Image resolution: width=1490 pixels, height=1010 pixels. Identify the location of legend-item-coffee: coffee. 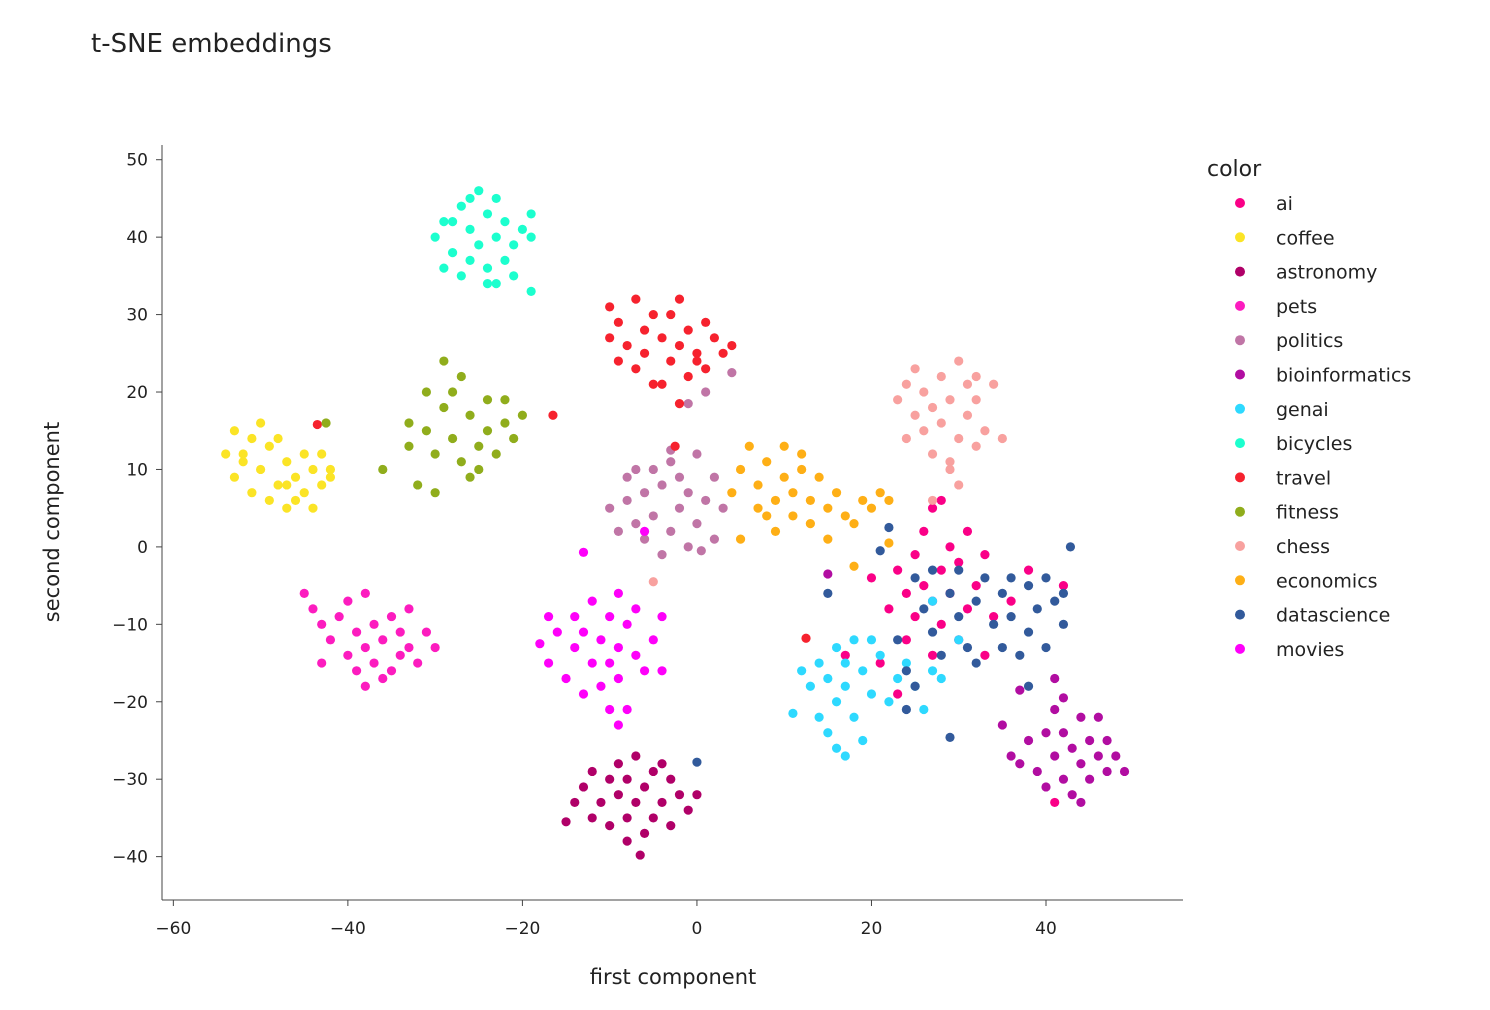
(1285, 238).